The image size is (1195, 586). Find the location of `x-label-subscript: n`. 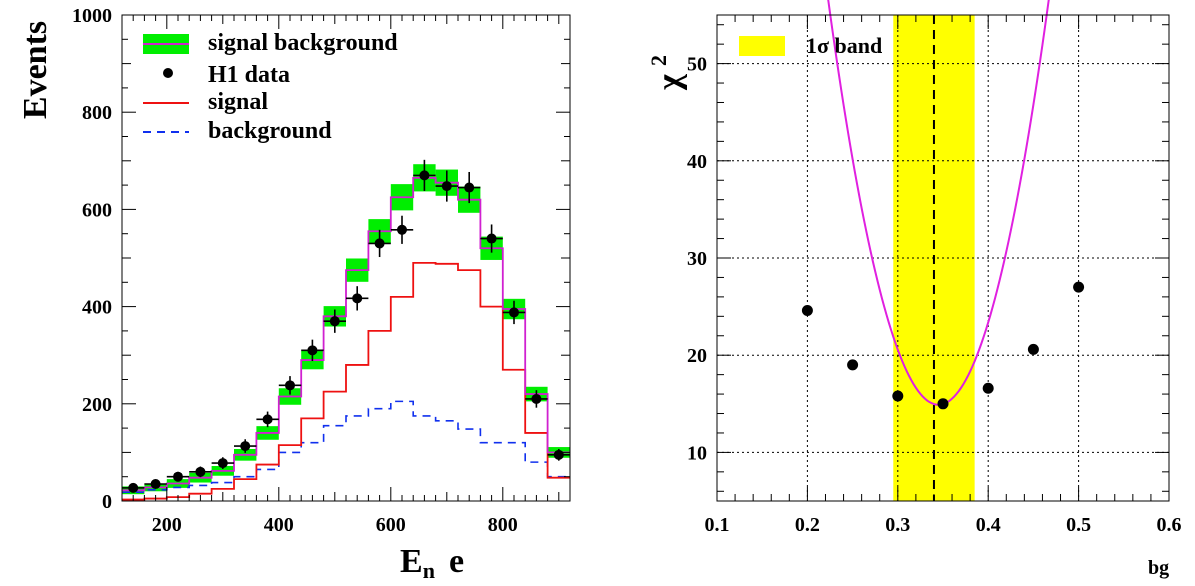

x-label-subscript: n is located at coordinates (429, 570).